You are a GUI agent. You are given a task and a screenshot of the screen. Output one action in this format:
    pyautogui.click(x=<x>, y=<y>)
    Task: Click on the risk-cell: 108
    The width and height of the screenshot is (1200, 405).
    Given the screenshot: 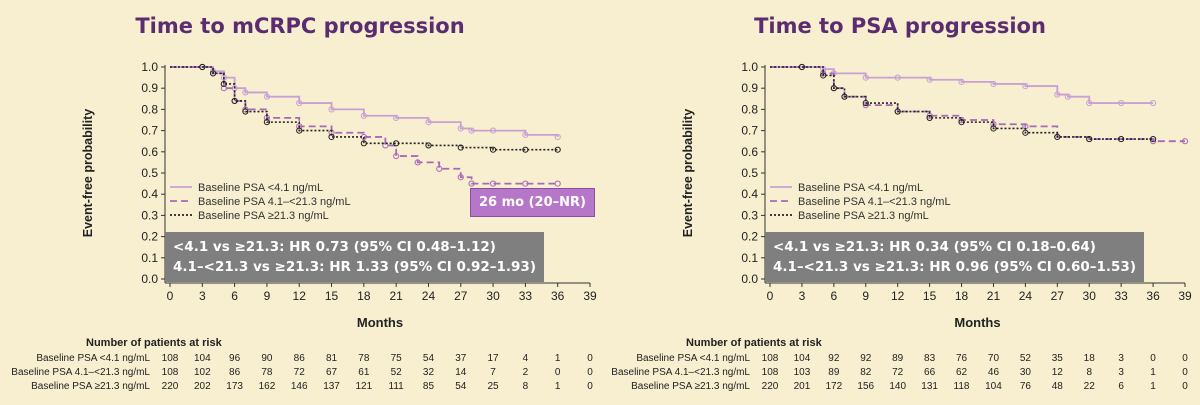 What is the action you would take?
    pyautogui.click(x=170, y=372)
    